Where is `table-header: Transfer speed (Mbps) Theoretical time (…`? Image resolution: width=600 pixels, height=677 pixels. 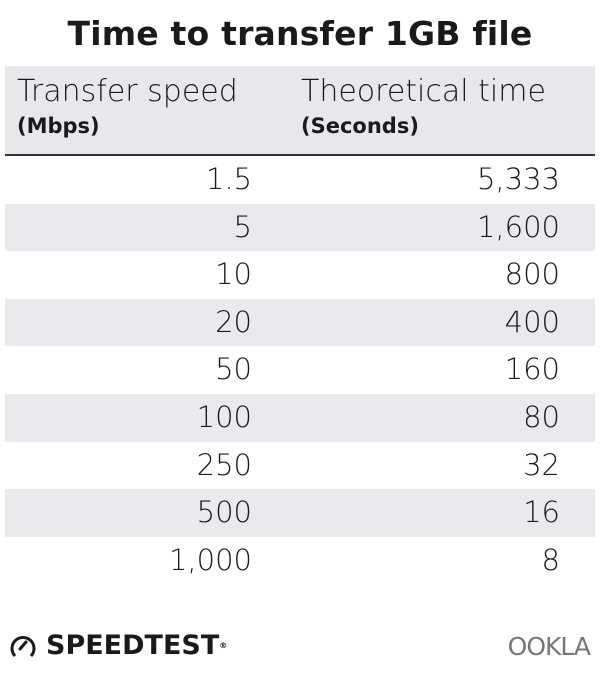 table-header: Transfer speed (Mbps) Theoretical time (… is located at coordinates (300, 111).